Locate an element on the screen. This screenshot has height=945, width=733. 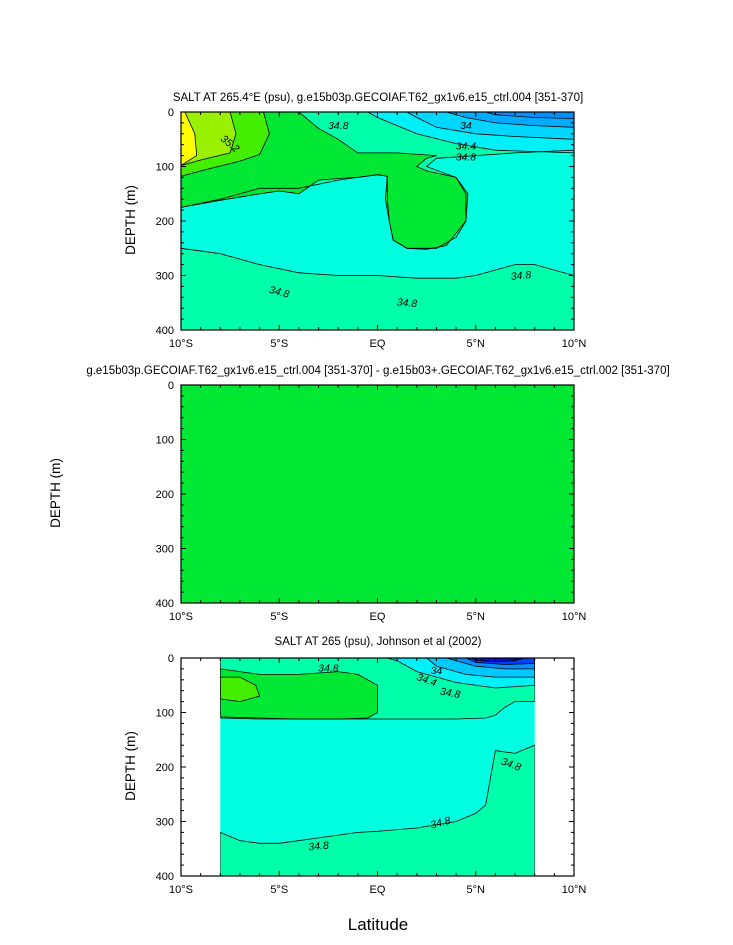
panel-2-x-tick-label: 10°N is located at coordinates (574, 617).